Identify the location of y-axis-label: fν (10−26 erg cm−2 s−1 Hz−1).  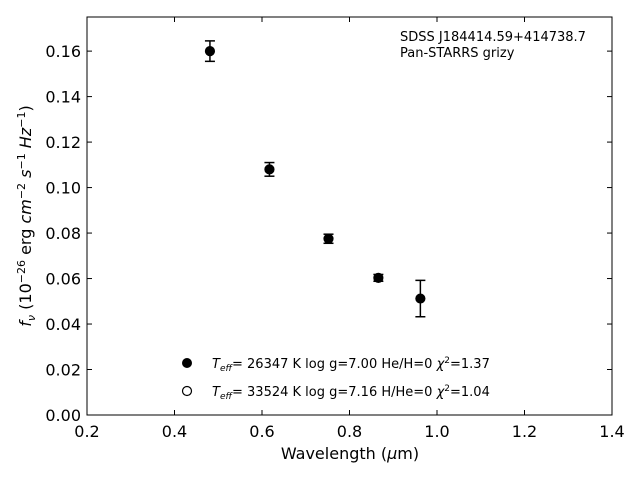
(26, 215).